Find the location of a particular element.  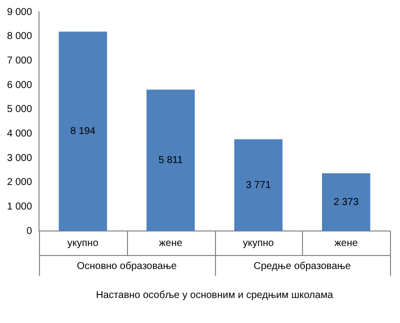

y-tick-label: 3 000 is located at coordinates (19, 158).